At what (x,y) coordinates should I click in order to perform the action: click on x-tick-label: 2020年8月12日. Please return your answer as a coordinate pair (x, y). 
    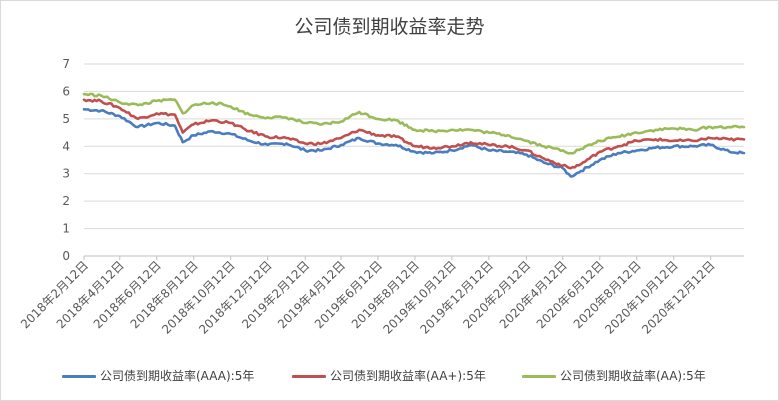
    Looking at the image, I should click on (607, 294).